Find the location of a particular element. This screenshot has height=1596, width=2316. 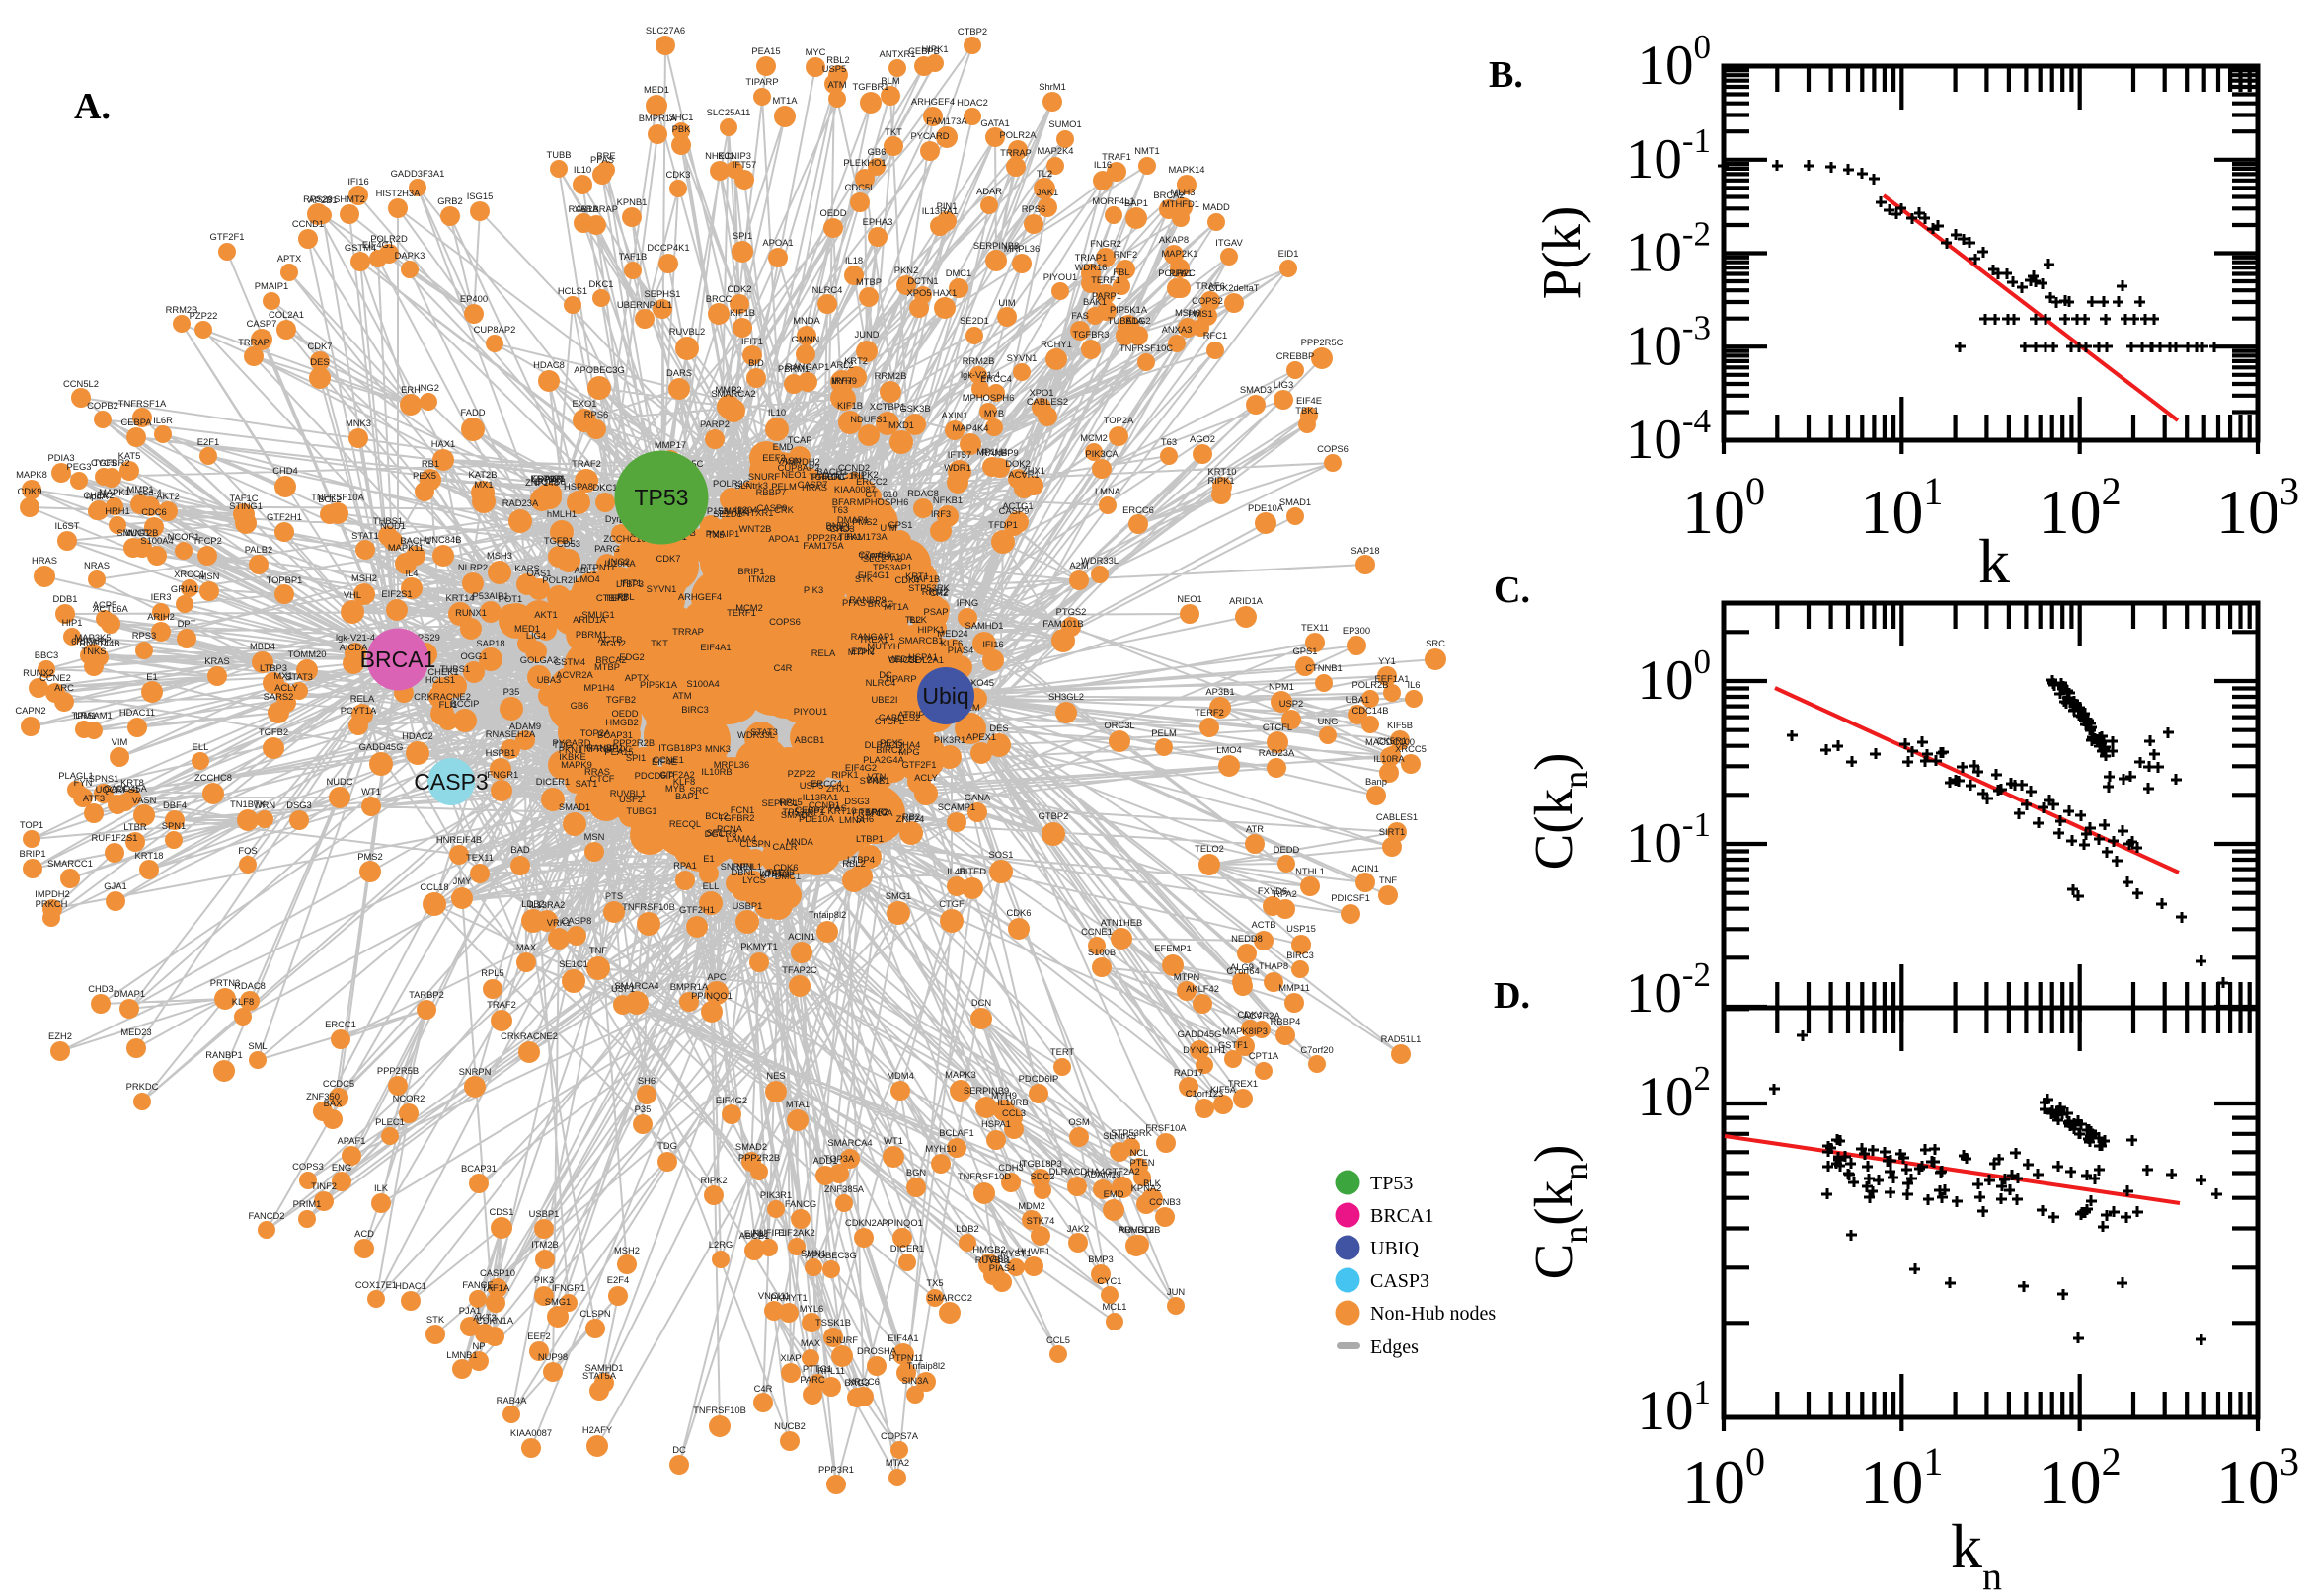

svg-text: ELL is located at coordinates (201, 746).